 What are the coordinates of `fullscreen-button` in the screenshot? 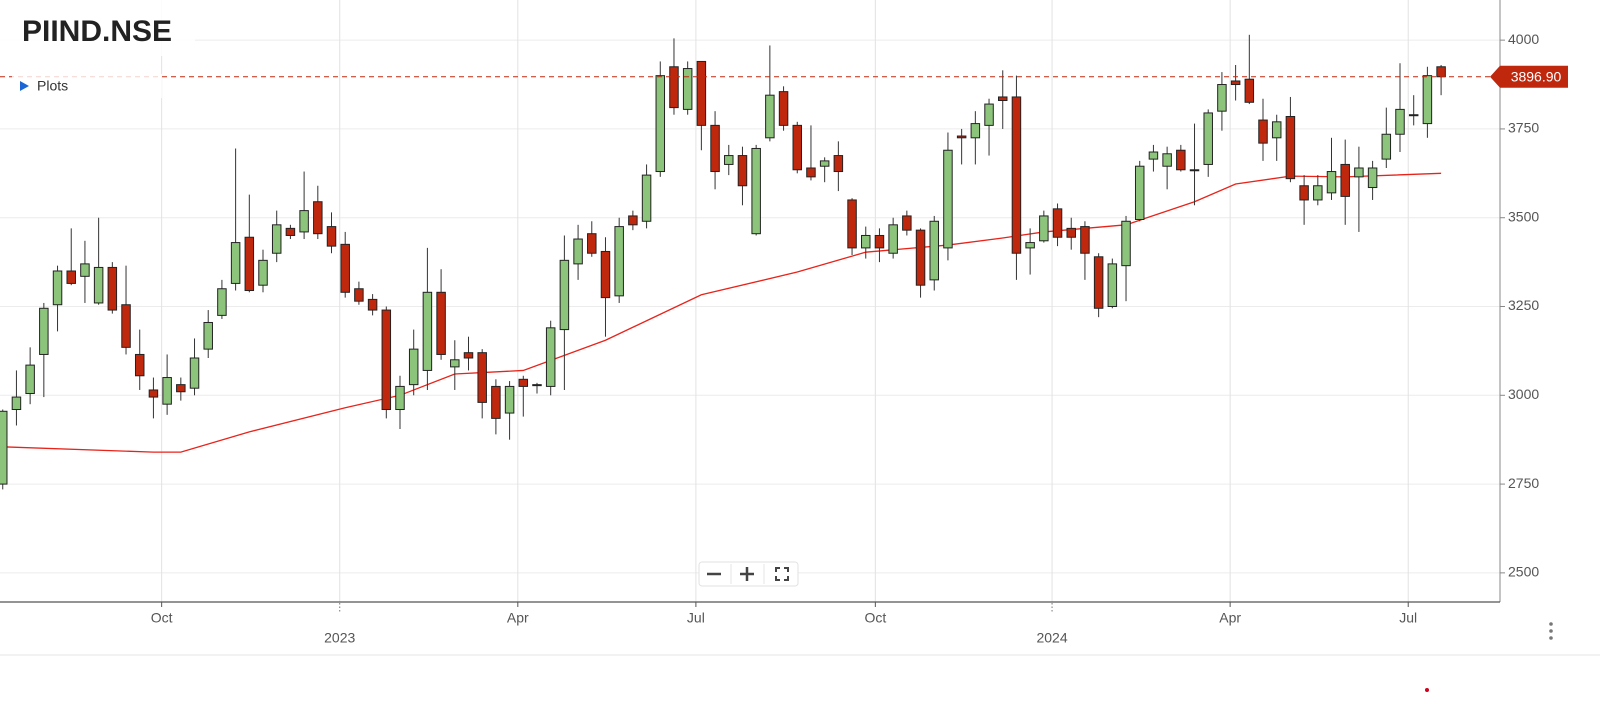 It's located at (782, 574).